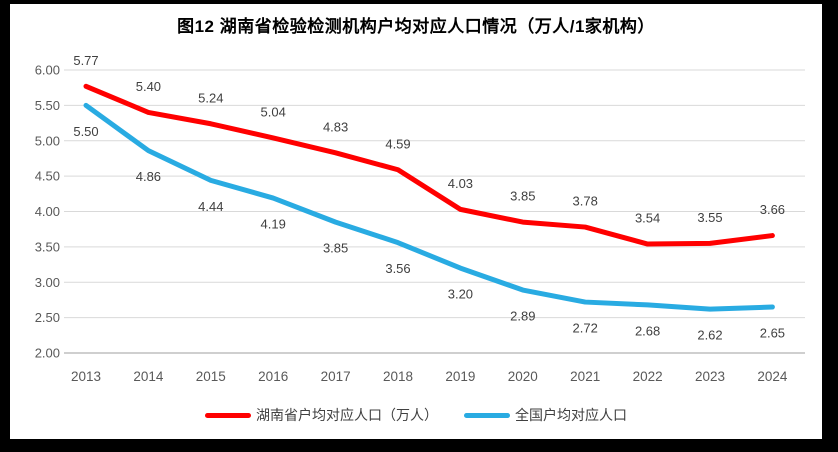  What do you see at coordinates (85, 131) in the screenshot?
I see `data-label: 5.50` at bounding box center [85, 131].